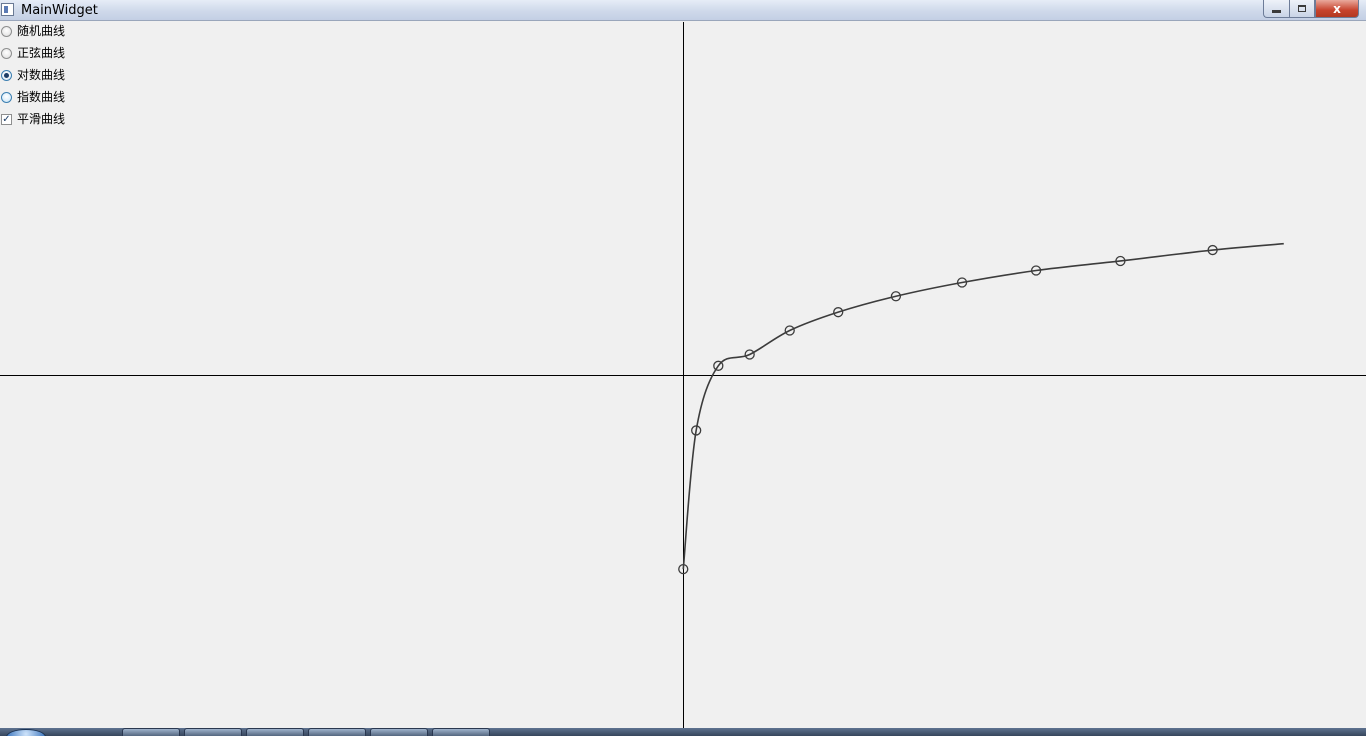 The image size is (1366, 736). What do you see at coordinates (41, 75) in the screenshot?
I see `option-label: 对数曲线` at bounding box center [41, 75].